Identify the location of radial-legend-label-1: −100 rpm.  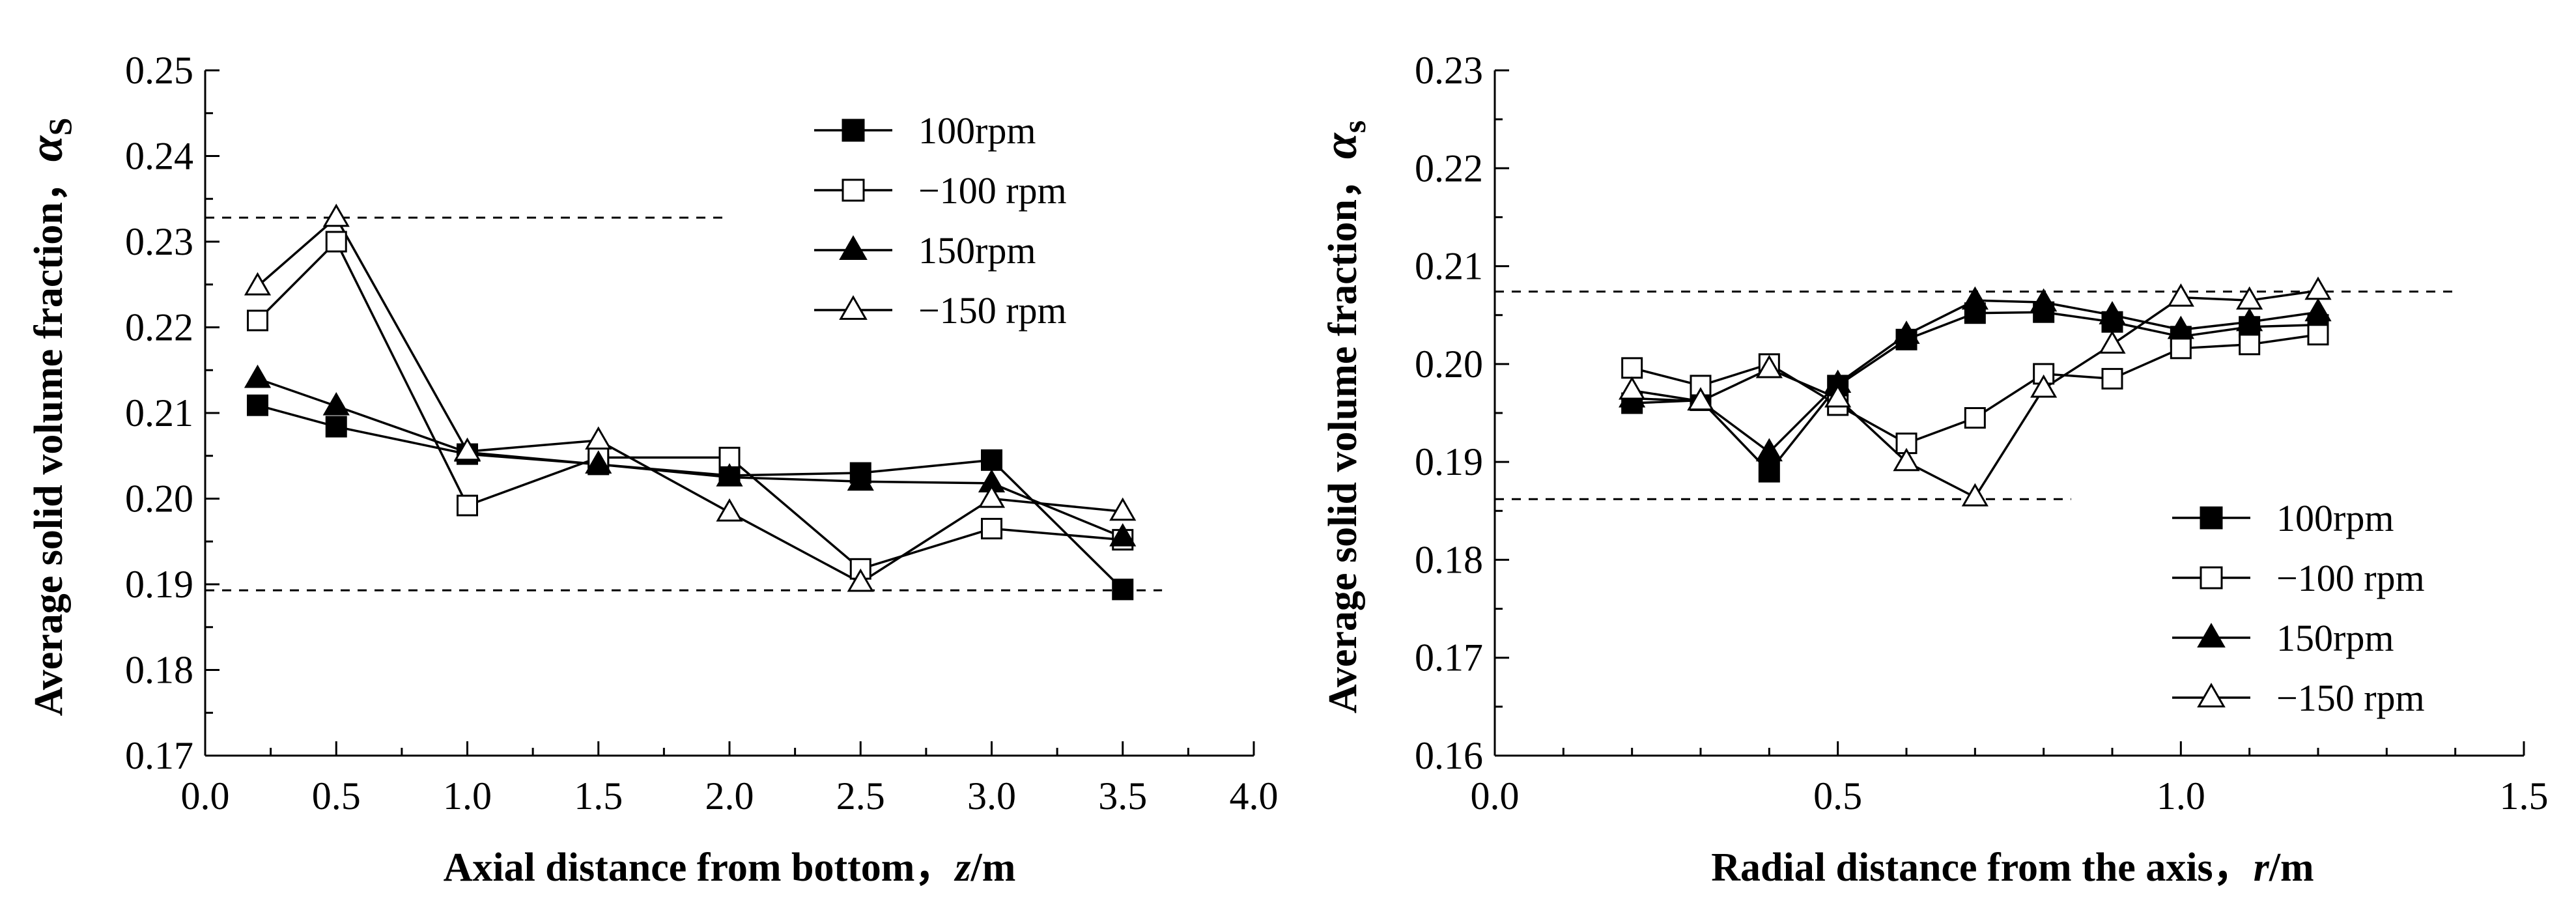
(2350, 578).